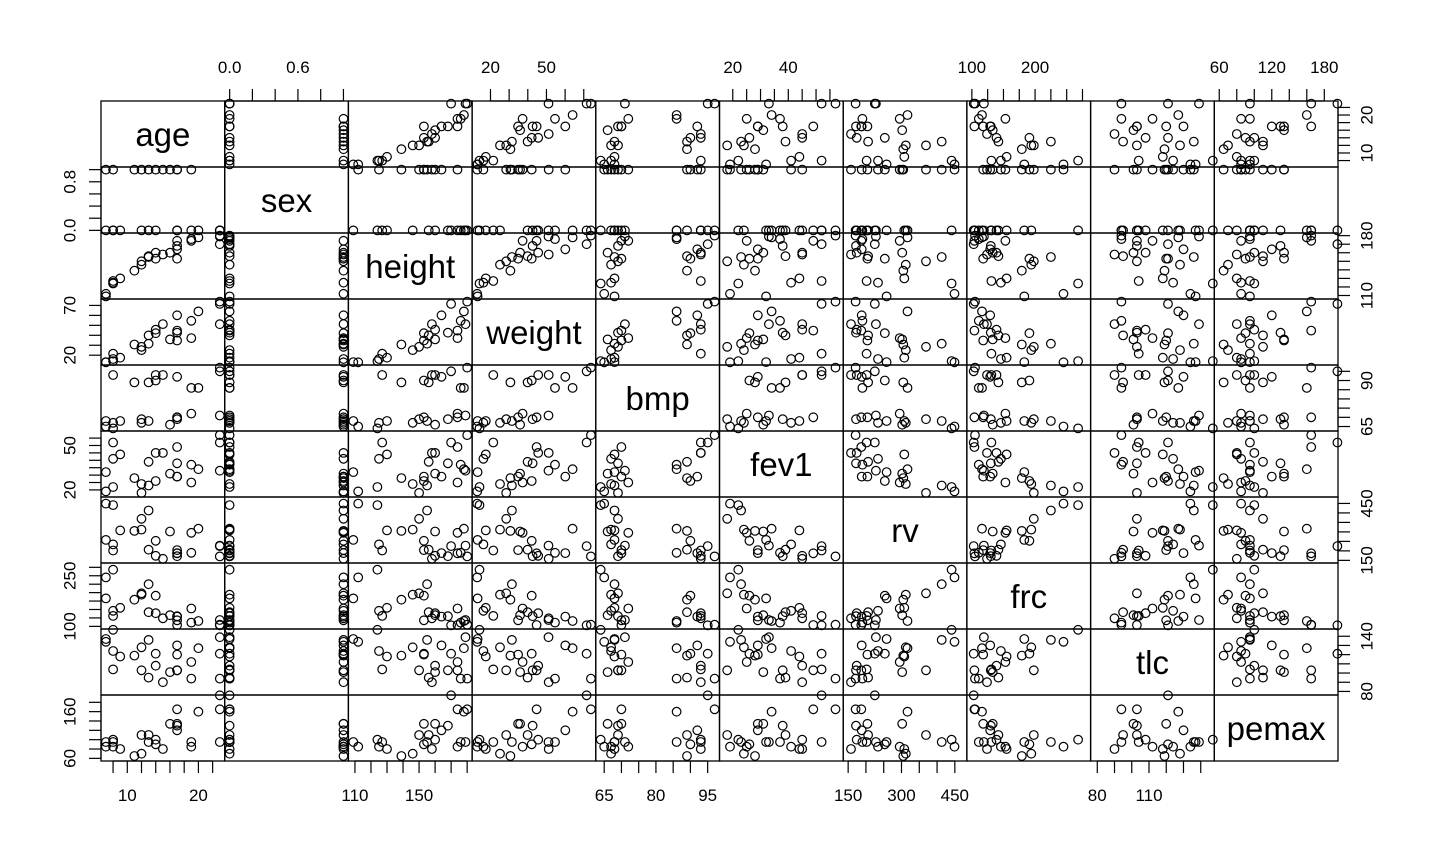  What do you see at coordinates (69, 489) in the screenshot?
I see `tick-label-left-fev1: 20` at bounding box center [69, 489].